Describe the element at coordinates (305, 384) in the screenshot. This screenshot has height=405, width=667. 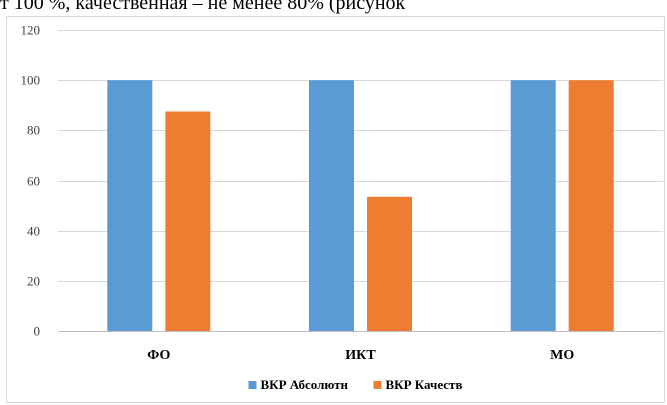
I see `legend-label: ВКР Абсолютн` at that location.